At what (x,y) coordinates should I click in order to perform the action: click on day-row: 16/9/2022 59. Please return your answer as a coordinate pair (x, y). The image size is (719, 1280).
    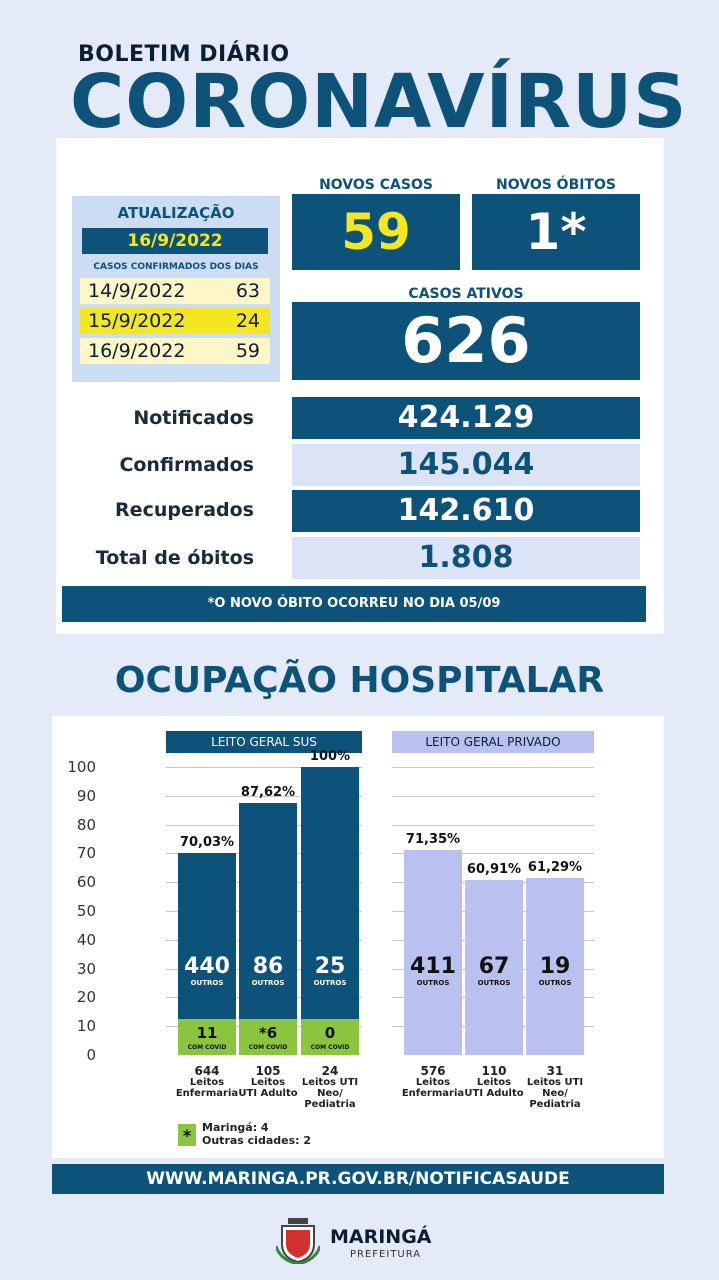
    Looking at the image, I should click on (175, 351).